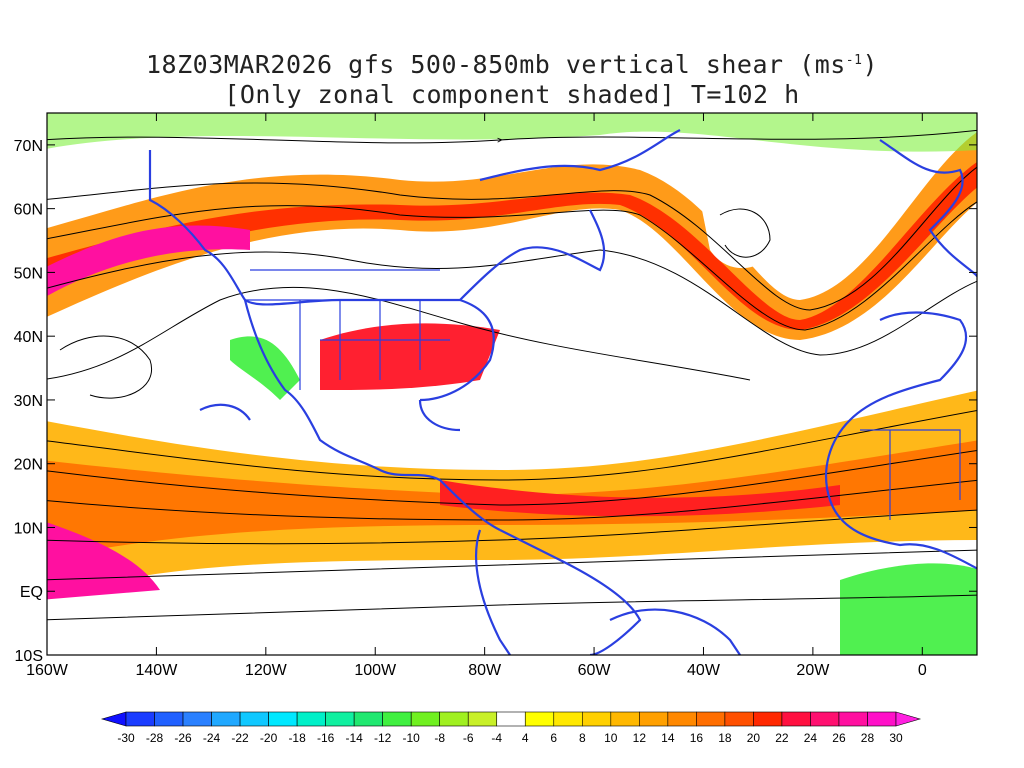 This screenshot has width=1024, height=768. I want to click on colorbar-label: 12, so click(640, 738).